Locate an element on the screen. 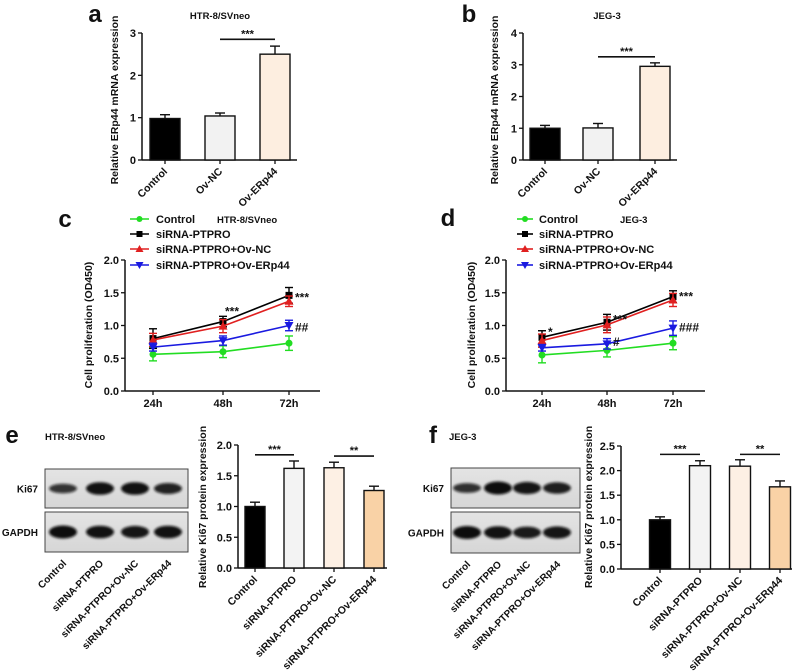 This screenshot has width=800, height=671. x-tick-label: 48h is located at coordinates (223, 404).